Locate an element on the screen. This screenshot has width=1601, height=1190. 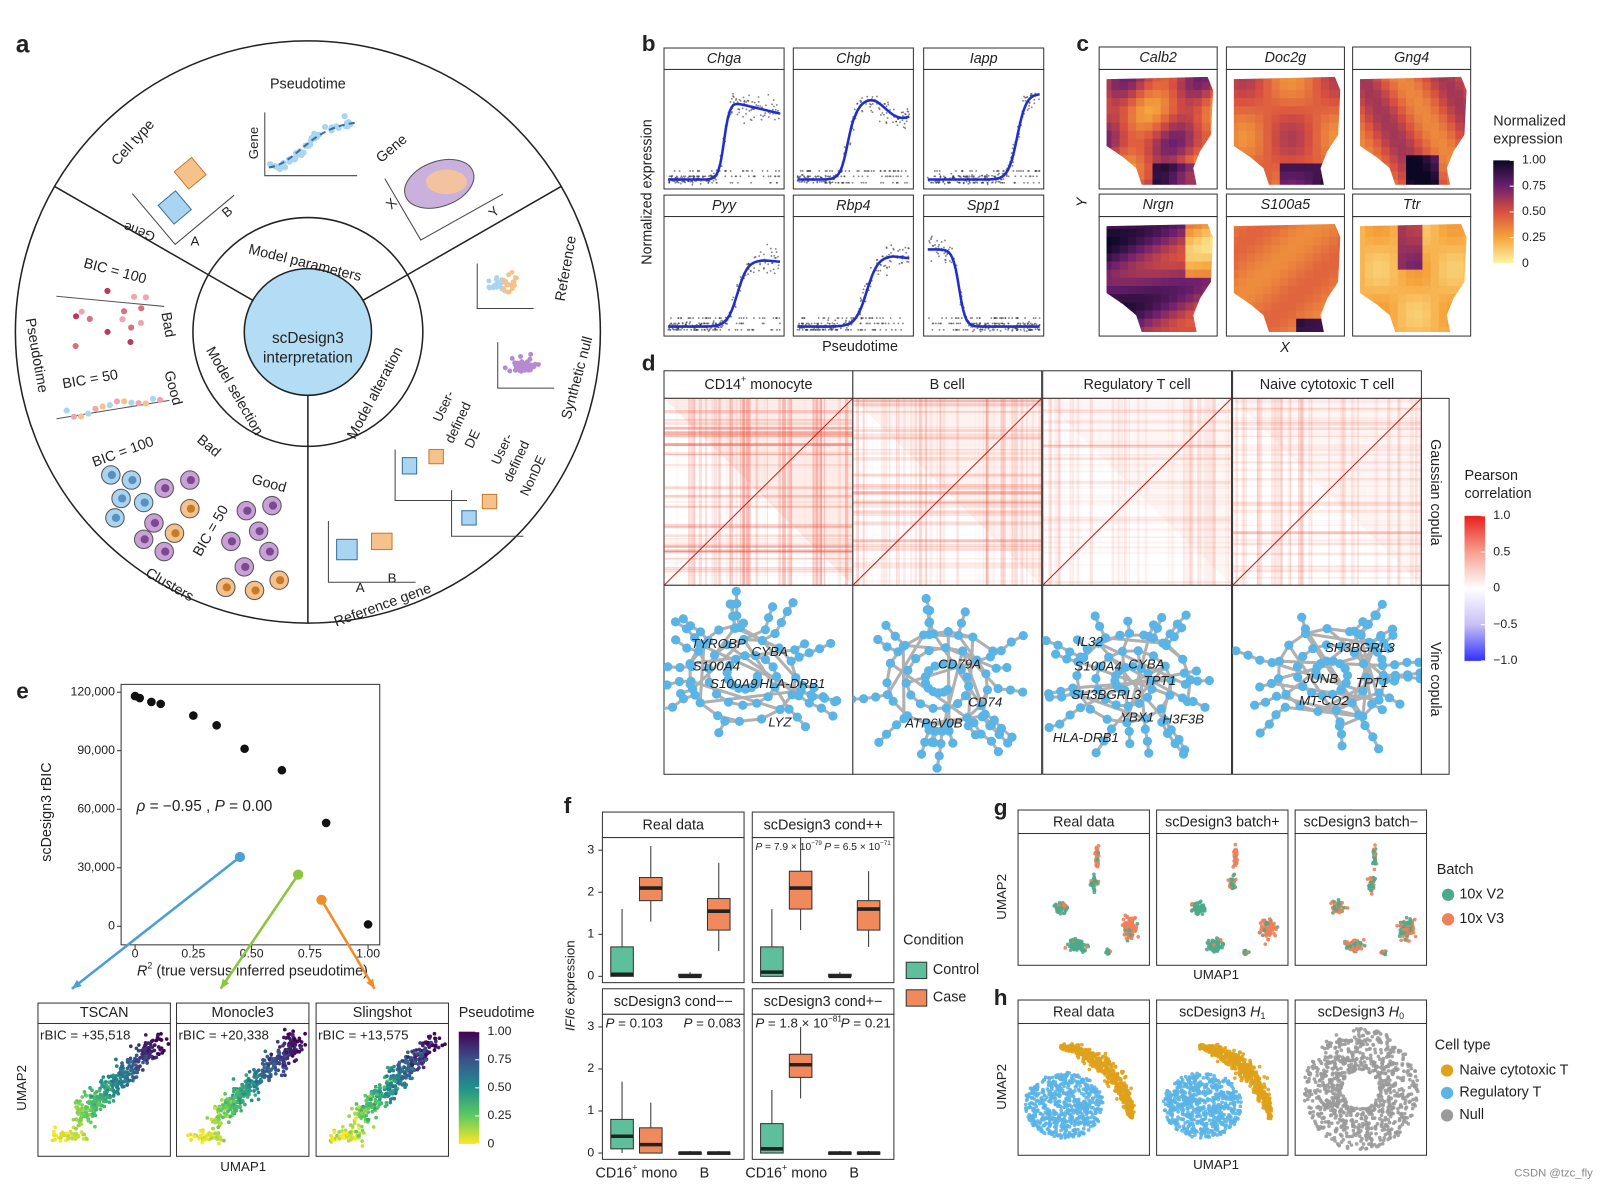
network is located at coordinates (1327, 676).